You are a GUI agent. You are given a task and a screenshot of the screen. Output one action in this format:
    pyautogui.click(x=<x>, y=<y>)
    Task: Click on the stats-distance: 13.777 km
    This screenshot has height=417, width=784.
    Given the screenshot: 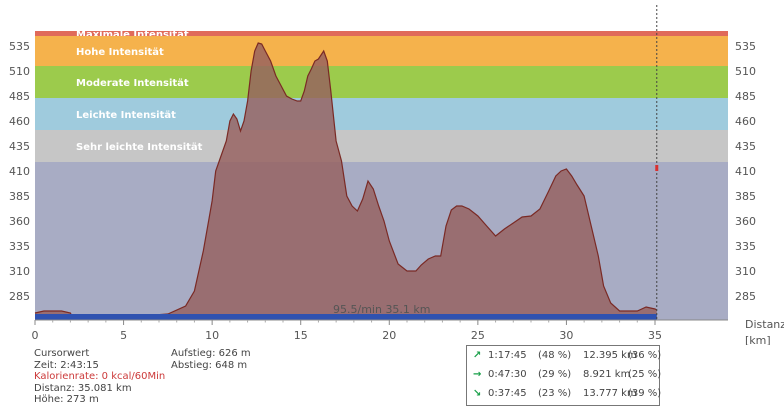 What is the action you would take?
    pyautogui.click(x=610, y=393)
    